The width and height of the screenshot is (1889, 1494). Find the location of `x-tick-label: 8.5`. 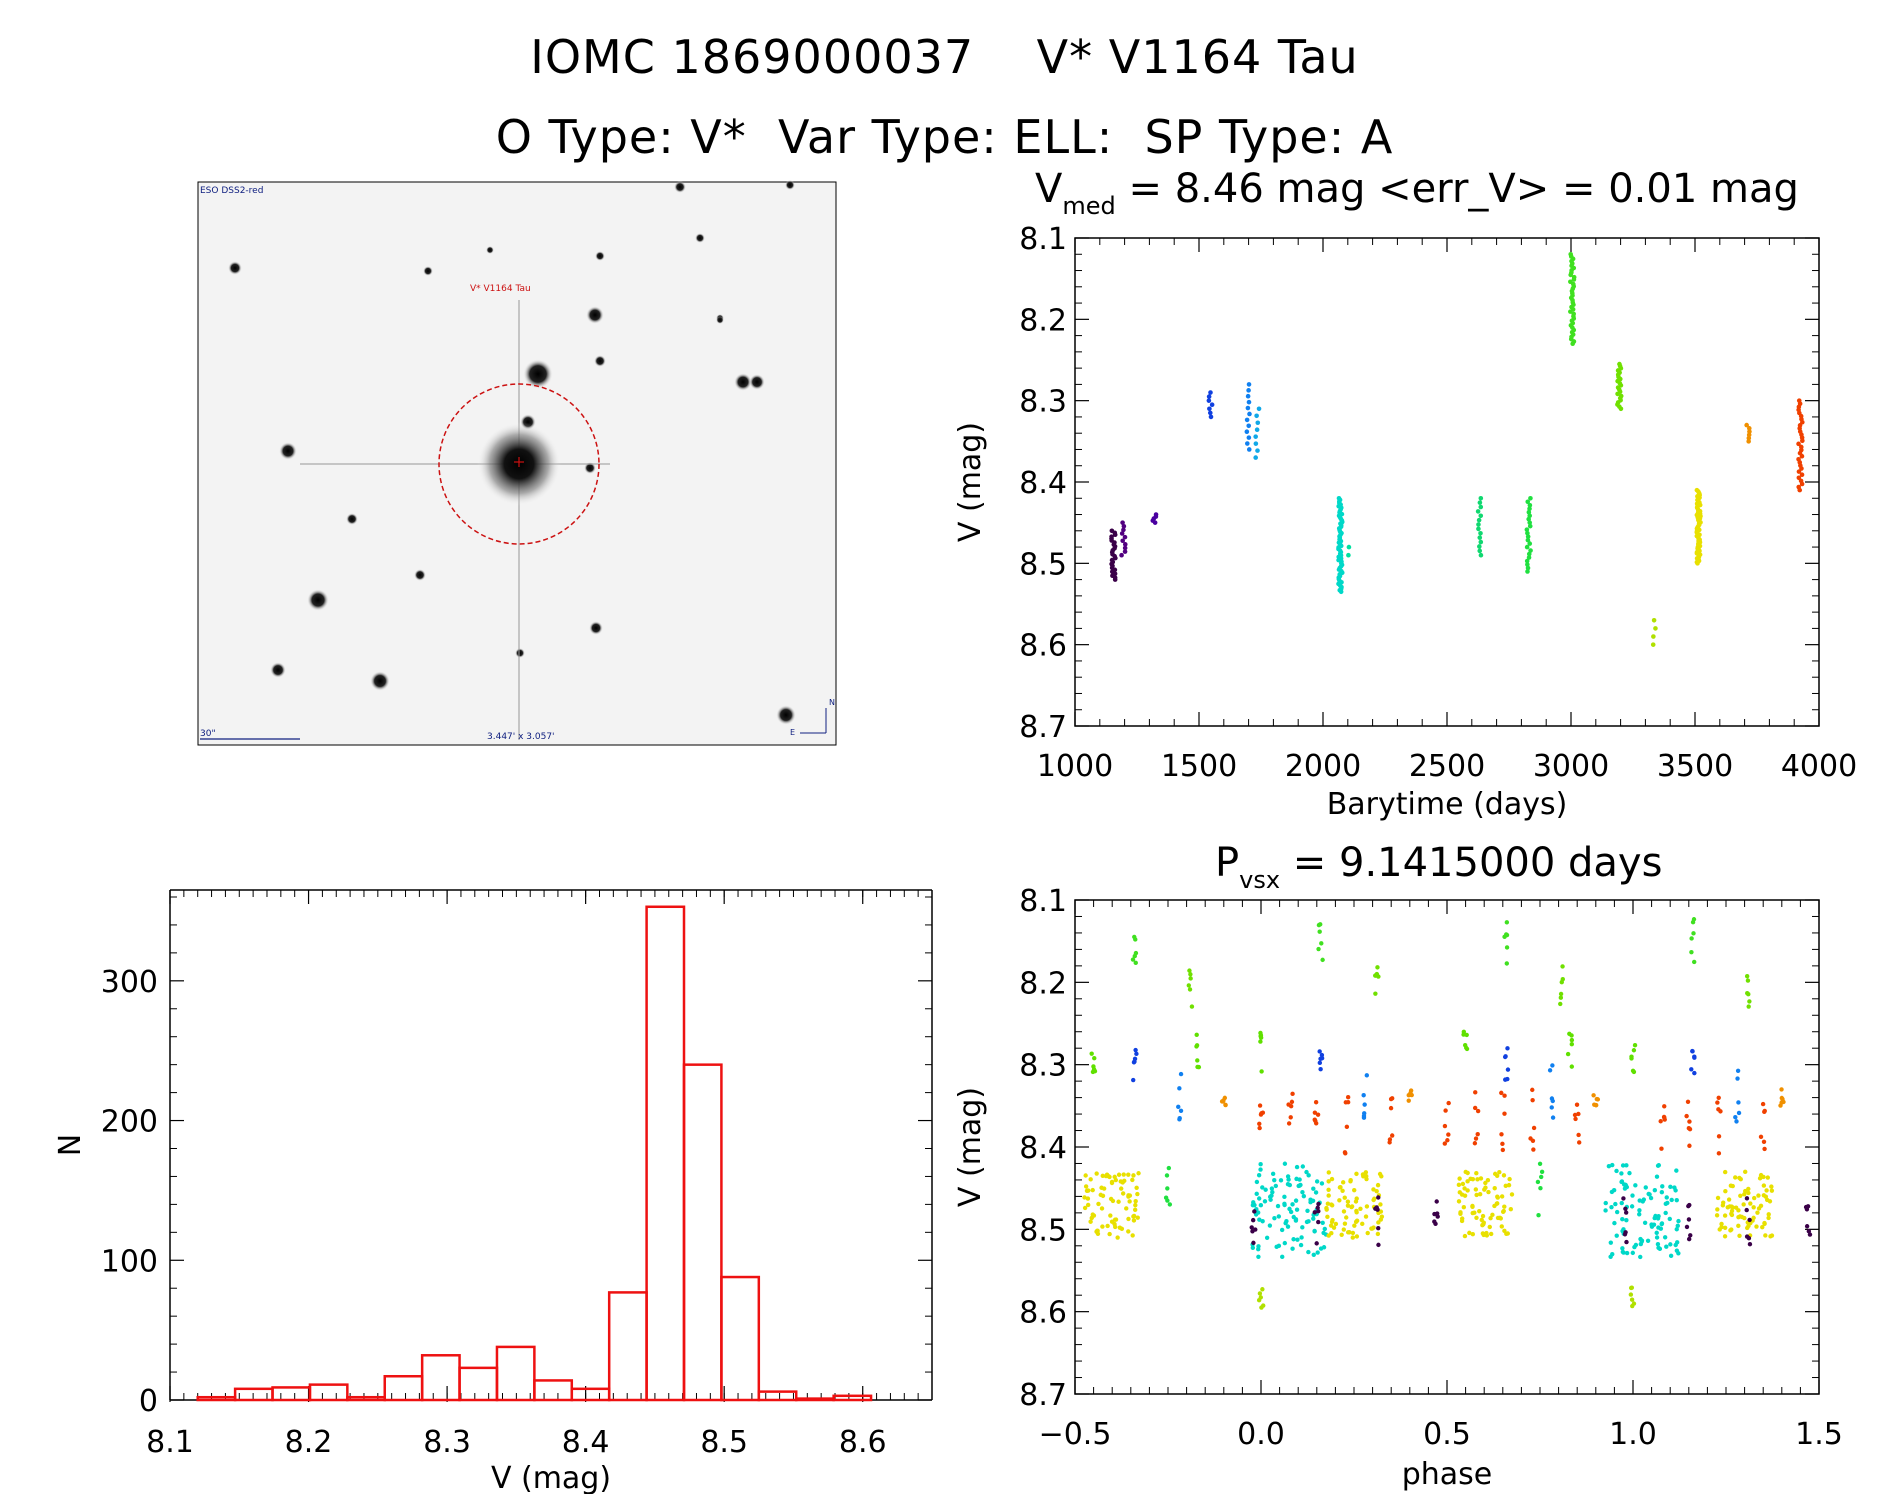

x-tick-label: 8.5 is located at coordinates (724, 1442).